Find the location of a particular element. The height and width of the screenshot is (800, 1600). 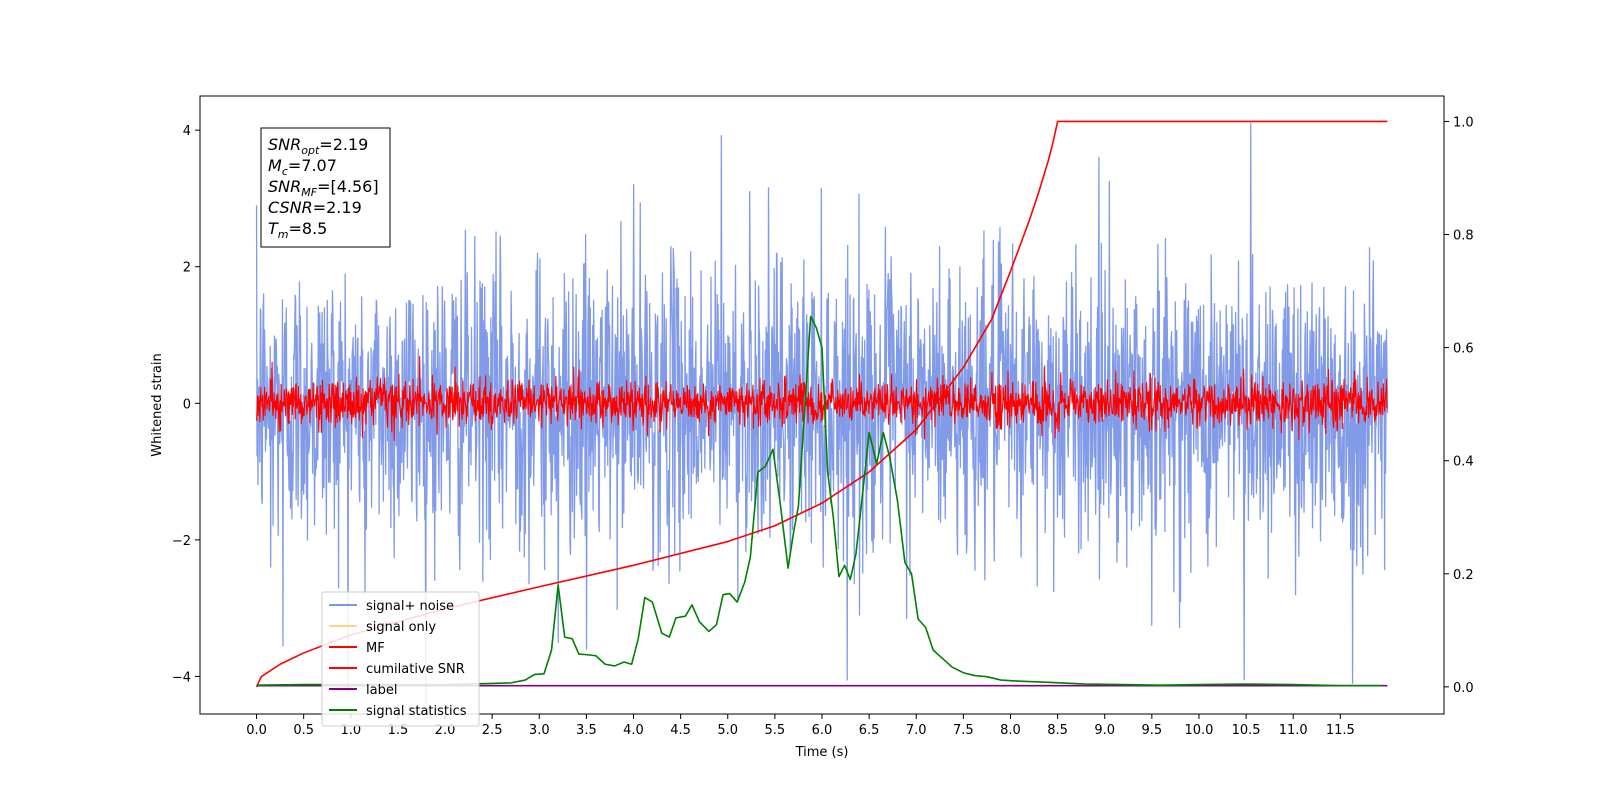

x-tick-label: 8.0 is located at coordinates (1010, 730).